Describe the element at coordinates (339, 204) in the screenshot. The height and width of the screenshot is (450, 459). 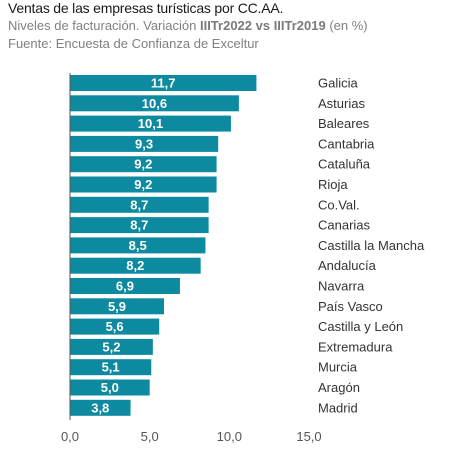
I see `category-label-6: Co.Val.` at that location.